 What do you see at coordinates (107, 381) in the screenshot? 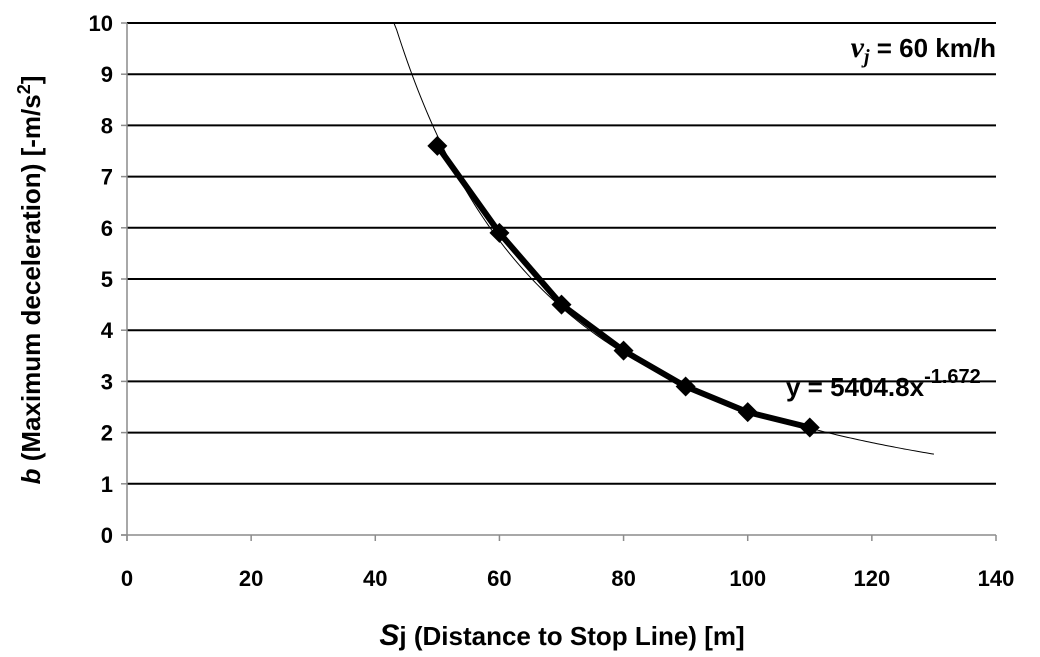
I see `y-tick-label-3: 3` at bounding box center [107, 381].